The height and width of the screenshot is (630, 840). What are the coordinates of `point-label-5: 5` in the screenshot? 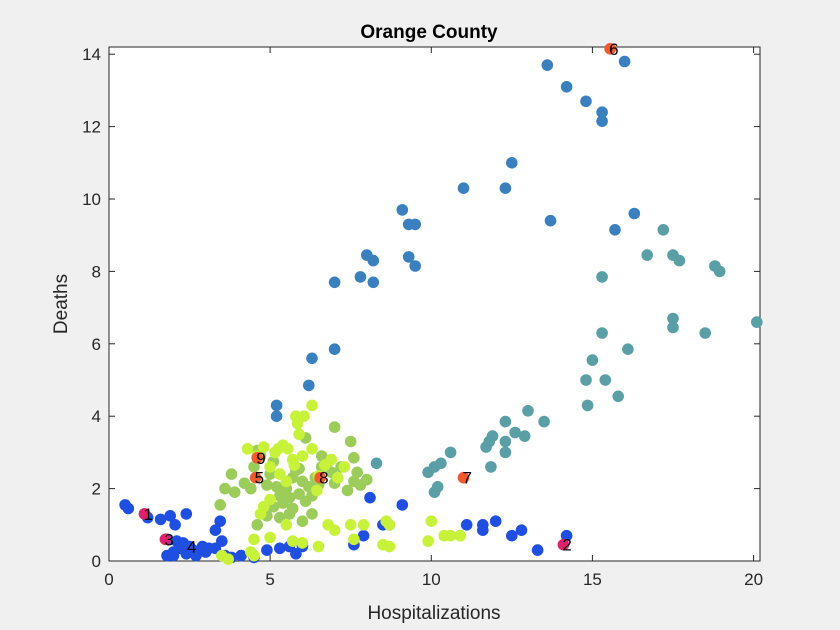 It's located at (259, 478).